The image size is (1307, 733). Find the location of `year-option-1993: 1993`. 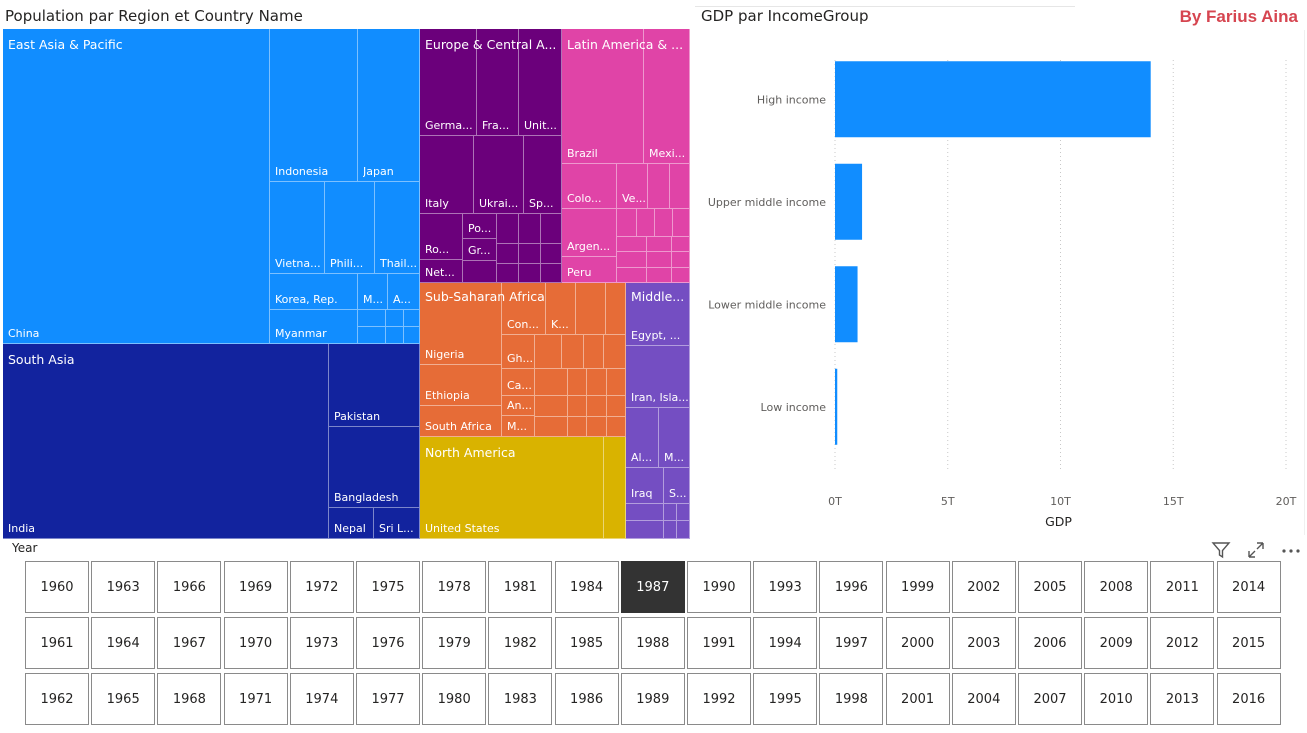

year-option-1993: 1993 is located at coordinates (785, 587).